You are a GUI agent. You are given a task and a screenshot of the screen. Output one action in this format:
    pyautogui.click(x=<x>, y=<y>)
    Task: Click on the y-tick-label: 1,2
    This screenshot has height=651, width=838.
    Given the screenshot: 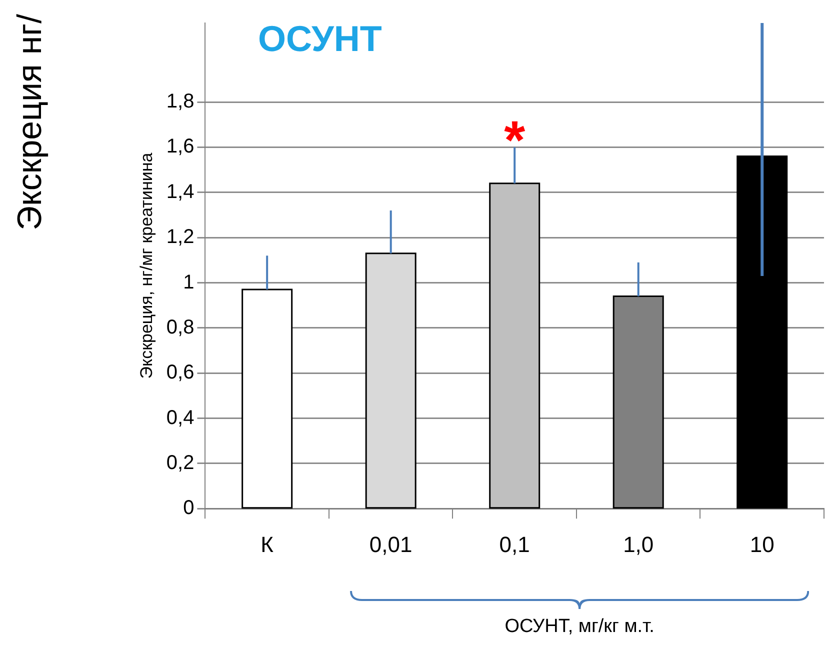 What is the action you would take?
    pyautogui.click(x=180, y=237)
    